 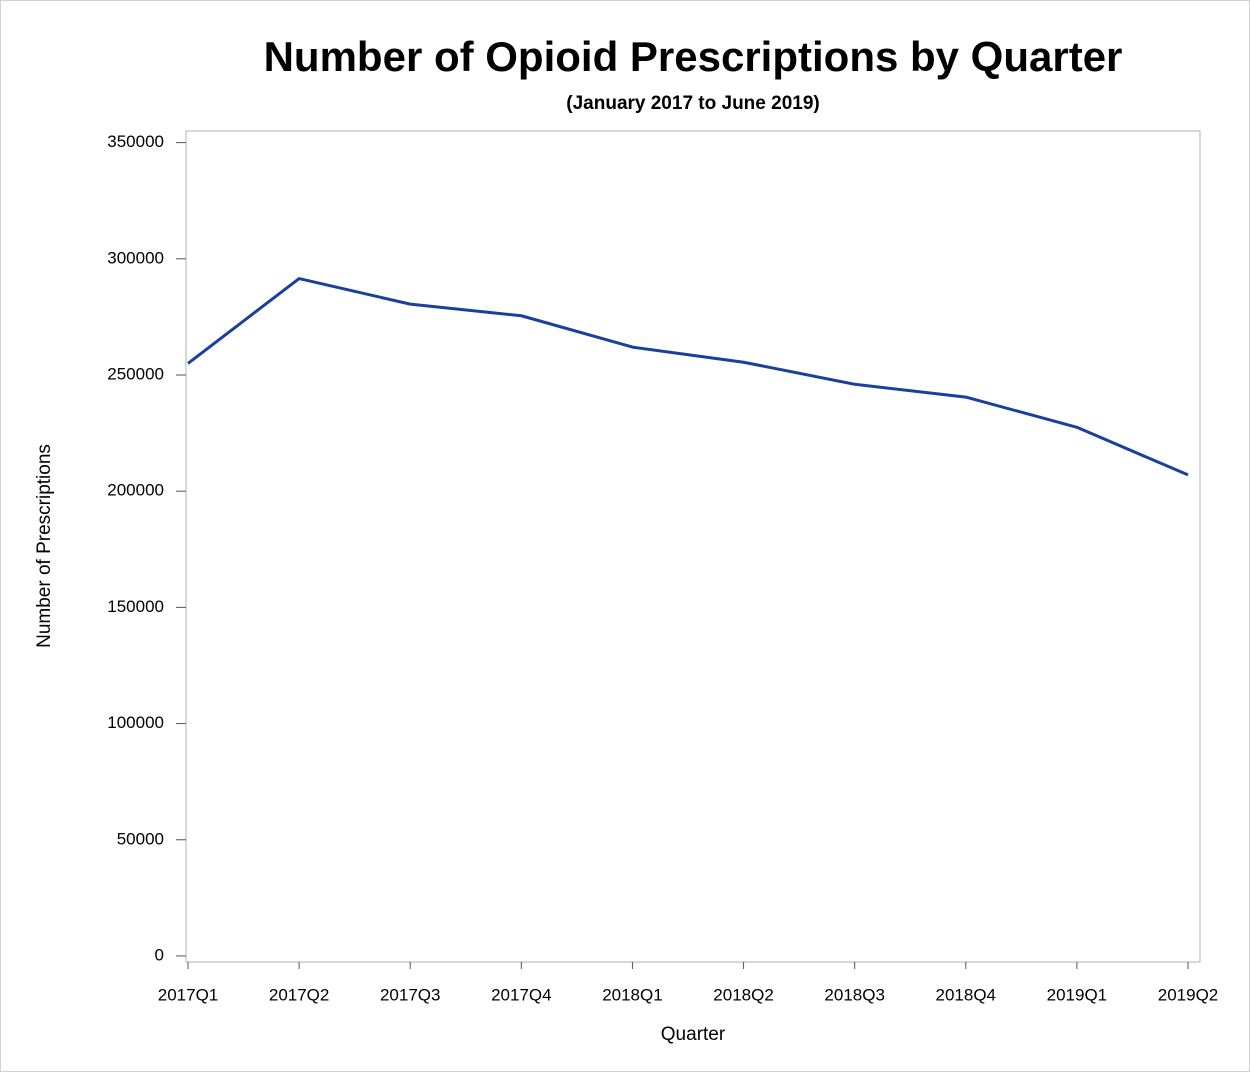 I want to click on y-tick-label: 350000, so click(x=135, y=141).